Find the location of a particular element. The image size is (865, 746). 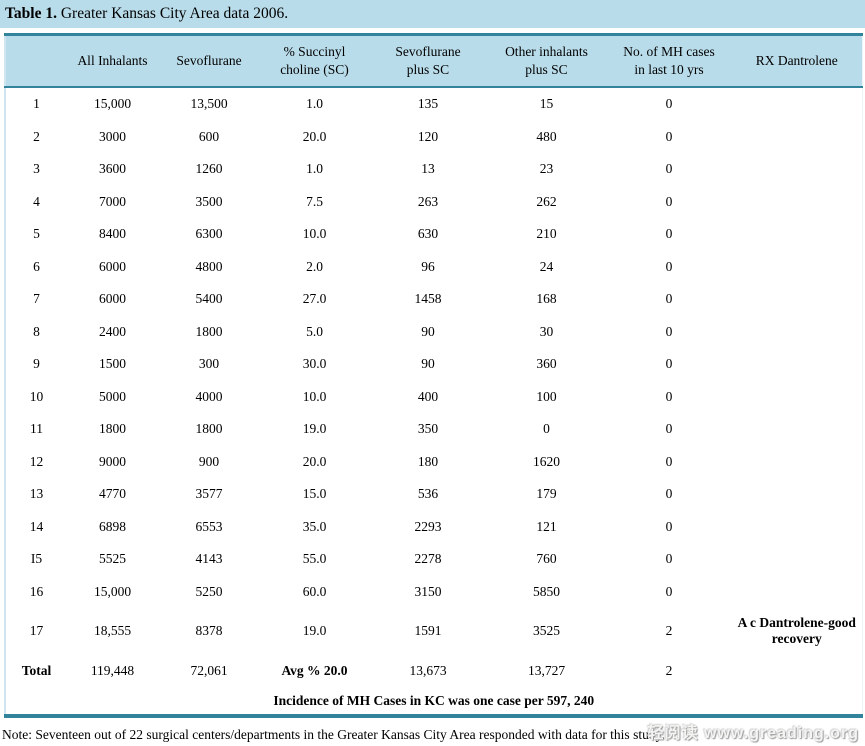

table-cell: 300 is located at coordinates (209, 364).